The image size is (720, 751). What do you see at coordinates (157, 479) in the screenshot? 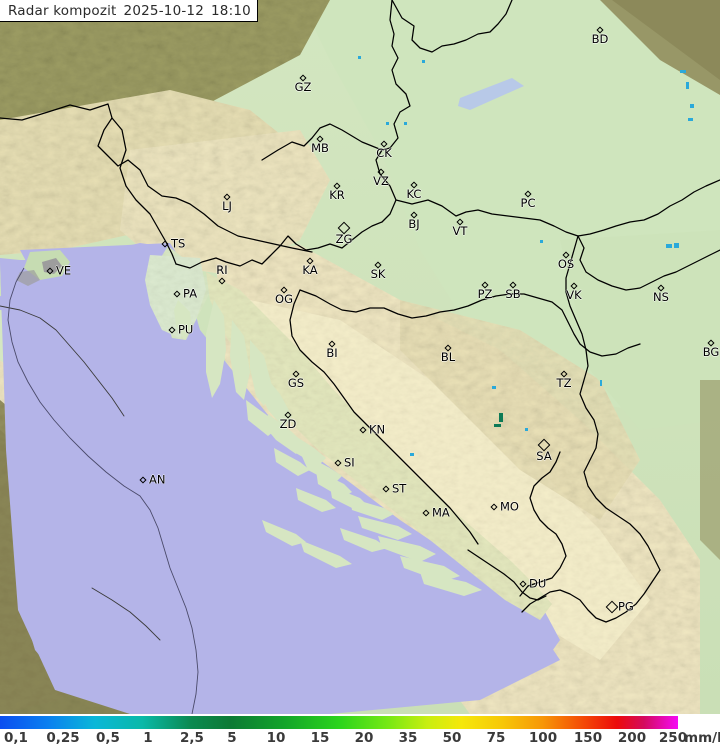
I see `city-label: AN` at bounding box center [157, 479].